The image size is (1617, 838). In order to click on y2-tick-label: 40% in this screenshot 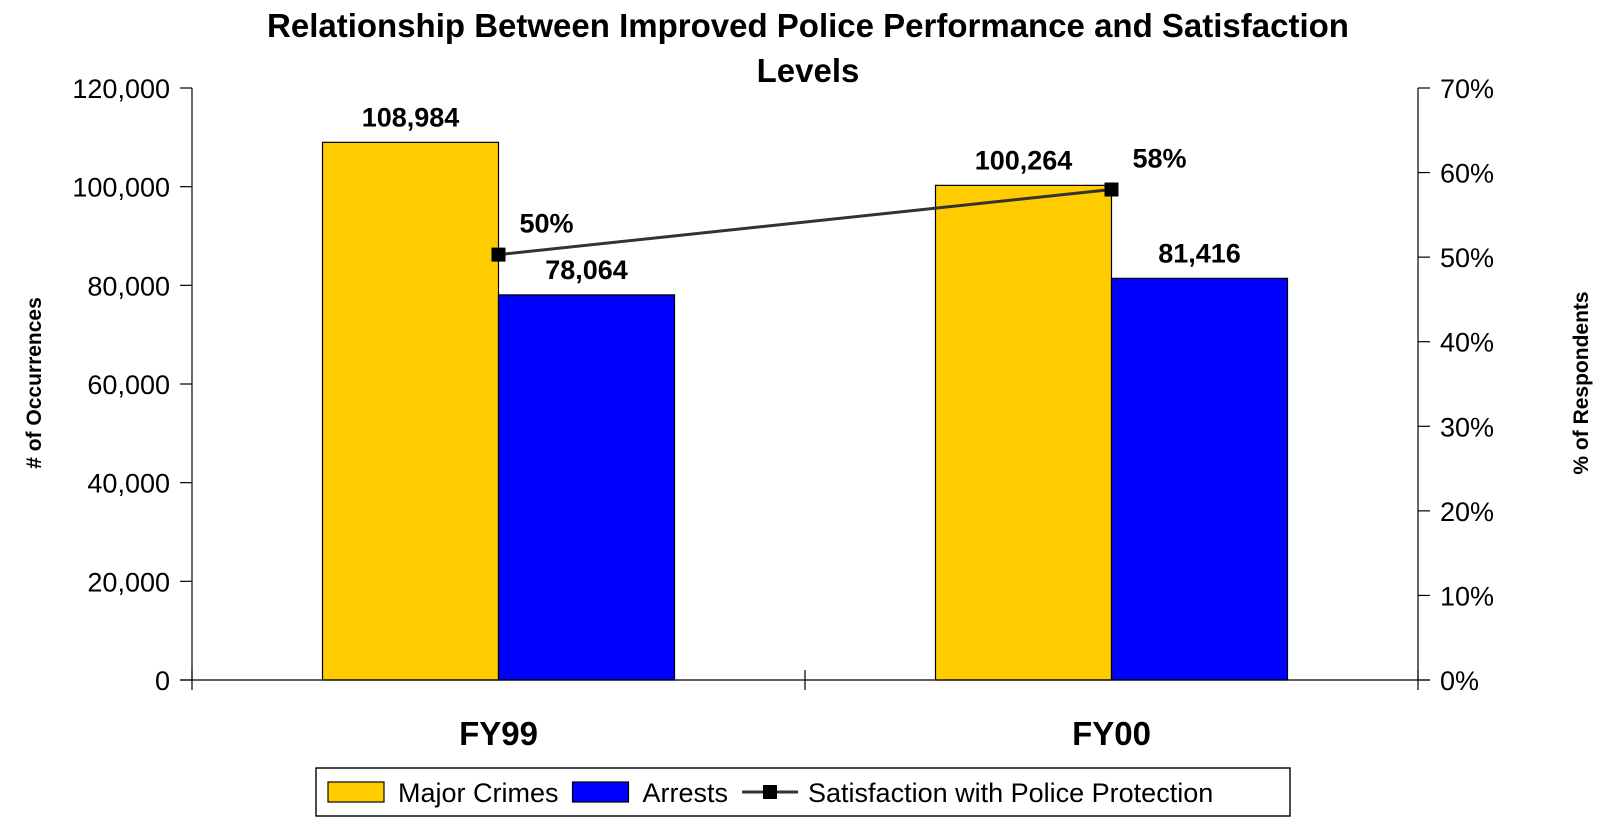, I will do `click(1467, 343)`.